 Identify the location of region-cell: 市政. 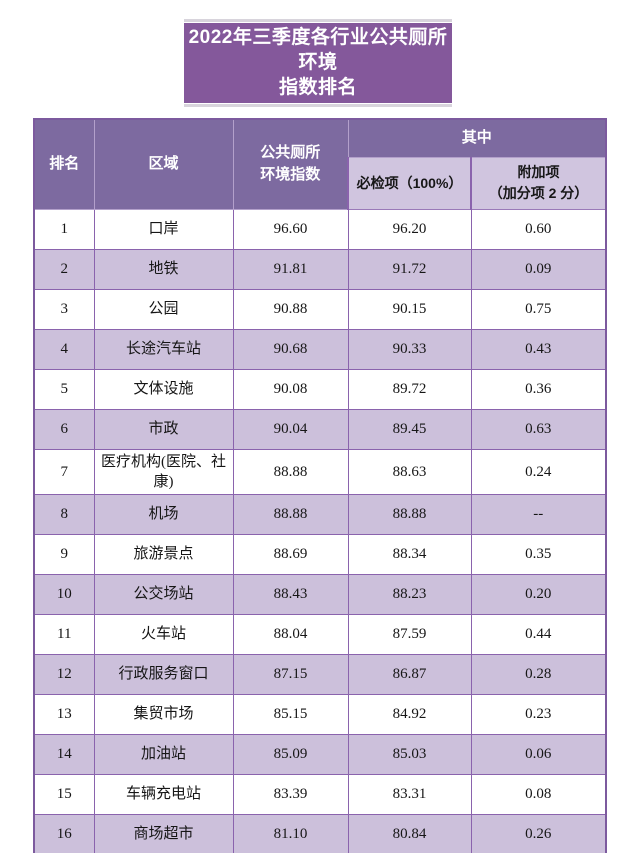
(163, 429).